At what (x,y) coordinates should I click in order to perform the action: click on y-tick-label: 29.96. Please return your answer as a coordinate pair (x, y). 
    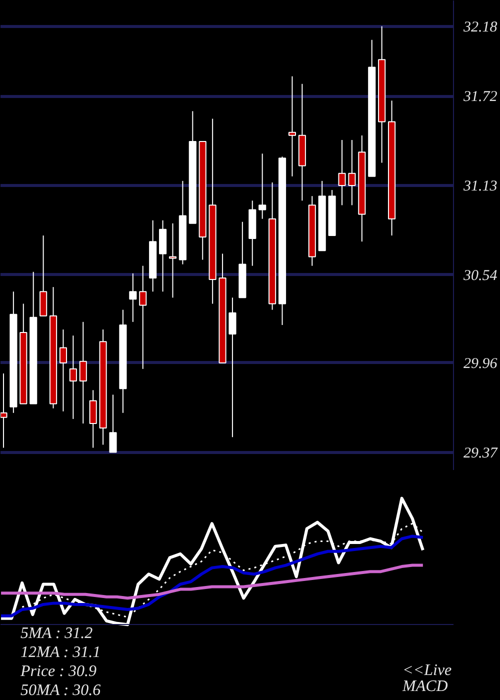
    Looking at the image, I should click on (481, 364).